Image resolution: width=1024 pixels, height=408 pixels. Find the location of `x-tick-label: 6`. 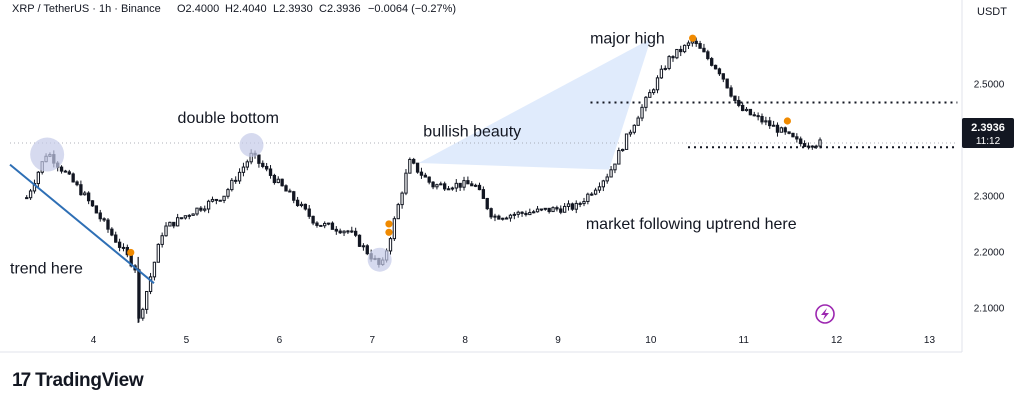

x-tick-label: 6 is located at coordinates (280, 340).